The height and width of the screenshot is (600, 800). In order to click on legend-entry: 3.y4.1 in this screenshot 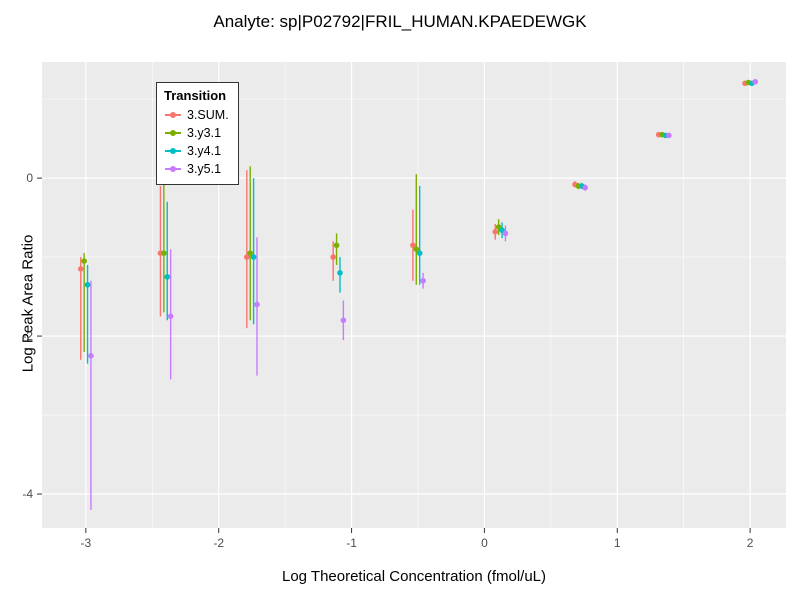, I will do `click(196, 151)`.